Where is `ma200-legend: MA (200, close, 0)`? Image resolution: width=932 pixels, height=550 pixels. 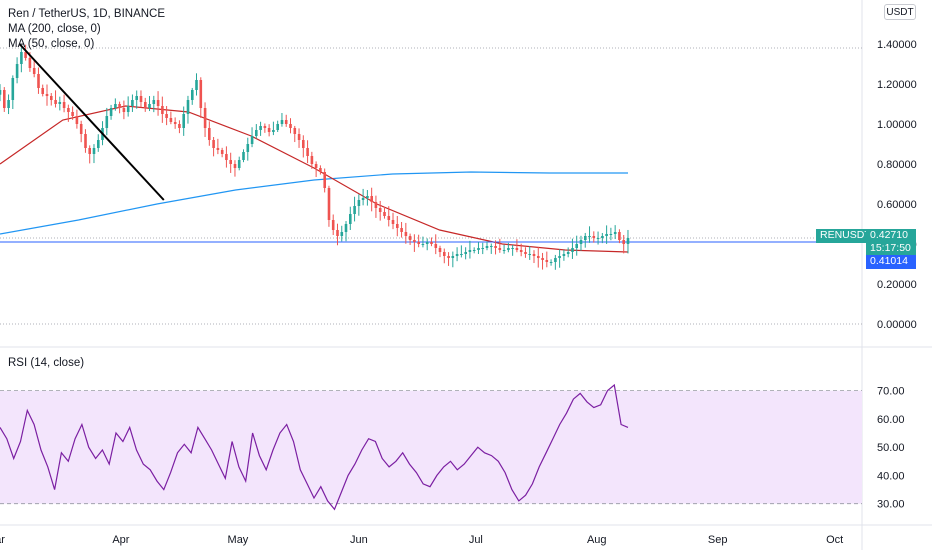 ma200-legend: MA (200, close, 0) is located at coordinates (54, 29).